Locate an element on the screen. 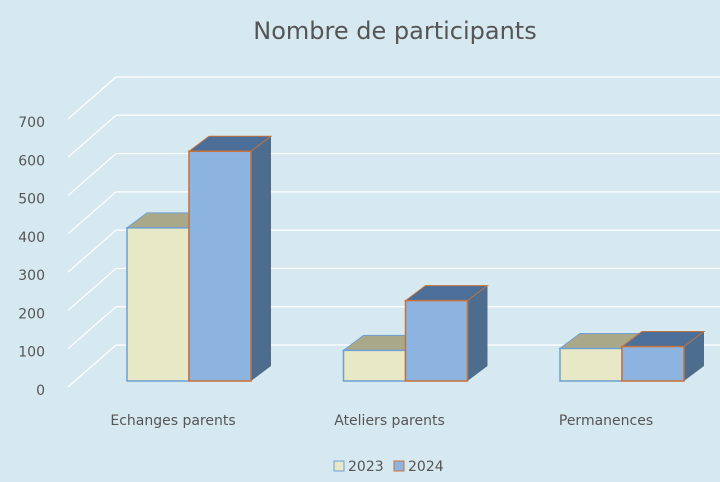 The width and height of the screenshot is (720, 482). y-tick-label: 200 is located at coordinates (31, 314).